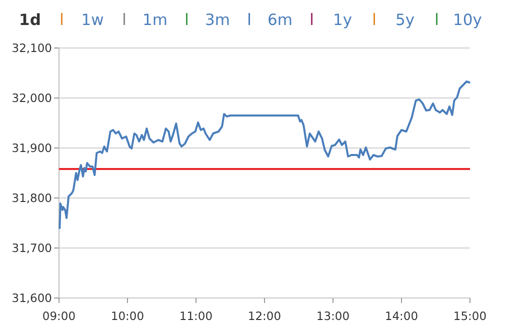 Image resolution: width=511 pixels, height=335 pixels. What do you see at coordinates (155, 20) in the screenshot?
I see `text: 1m` at bounding box center [155, 20].